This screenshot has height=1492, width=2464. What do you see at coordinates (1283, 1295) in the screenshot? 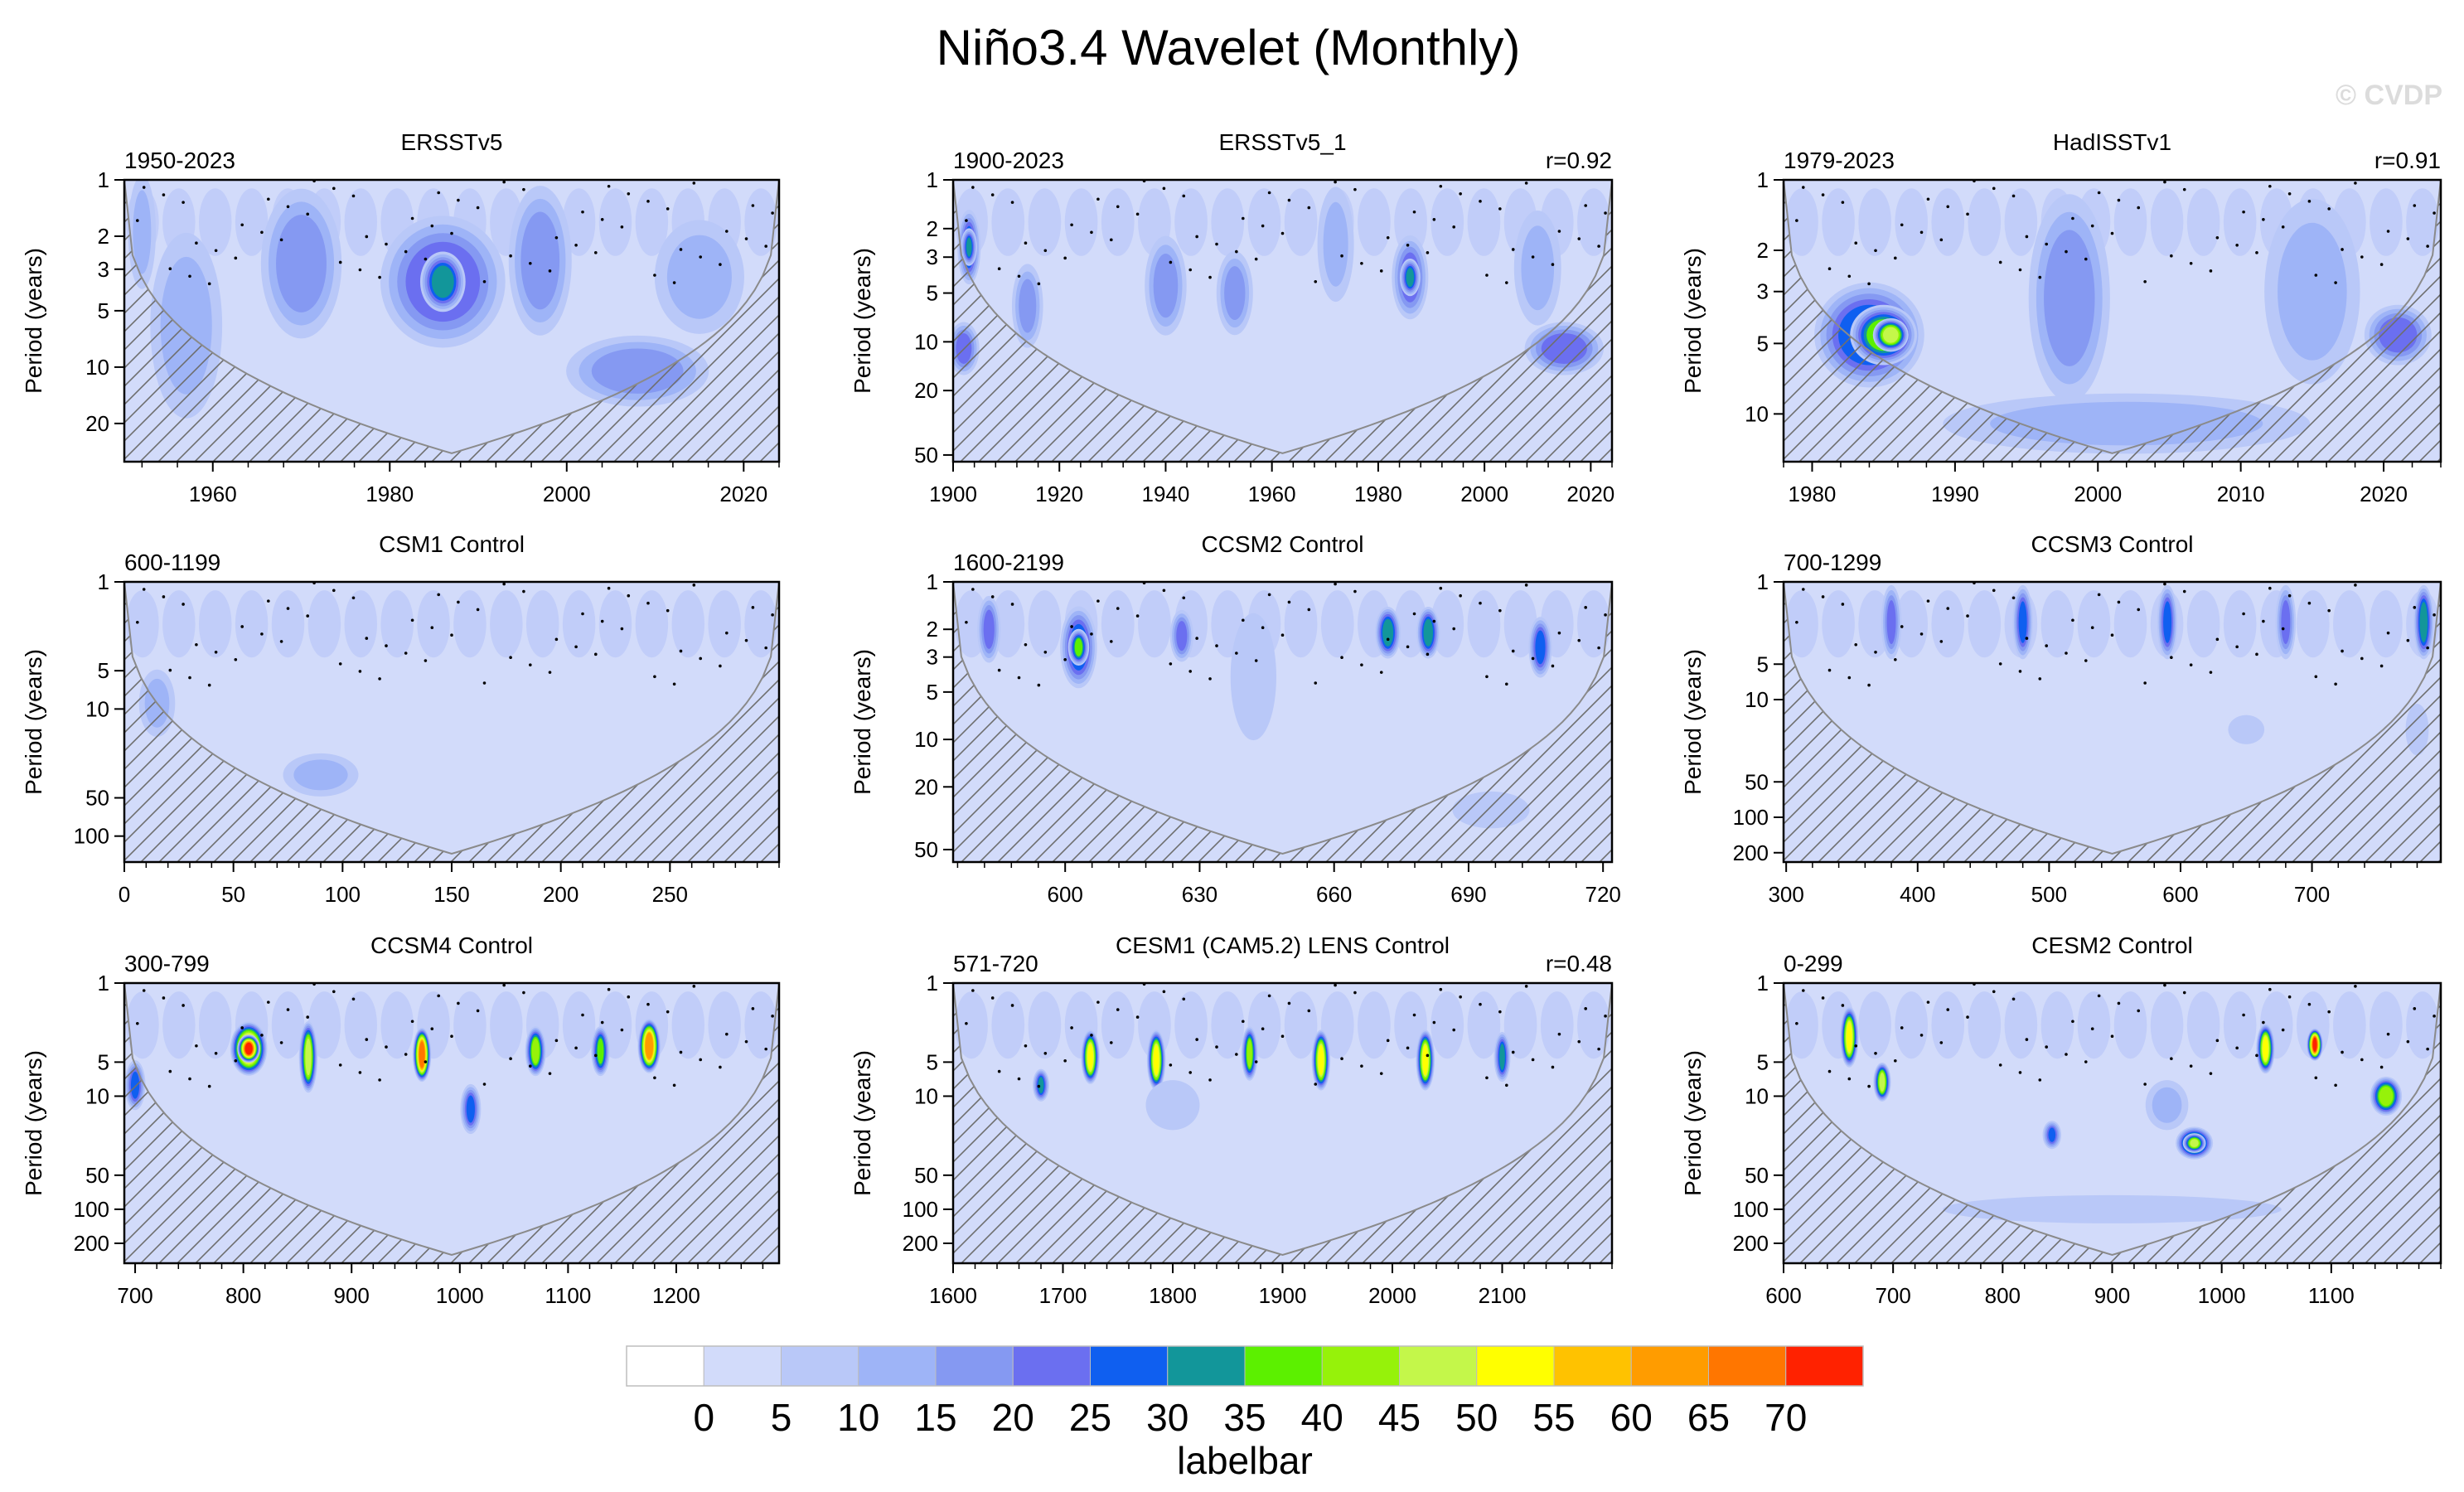
I see `x-tick-label: 1900` at bounding box center [1283, 1295].